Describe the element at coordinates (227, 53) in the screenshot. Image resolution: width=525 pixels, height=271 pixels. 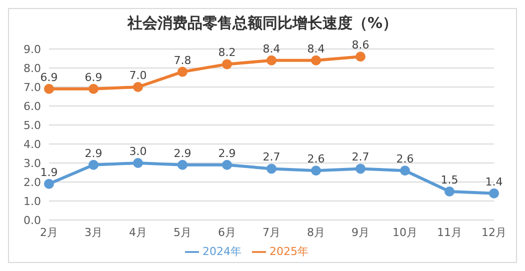
I see `data-label: 8.2` at that location.